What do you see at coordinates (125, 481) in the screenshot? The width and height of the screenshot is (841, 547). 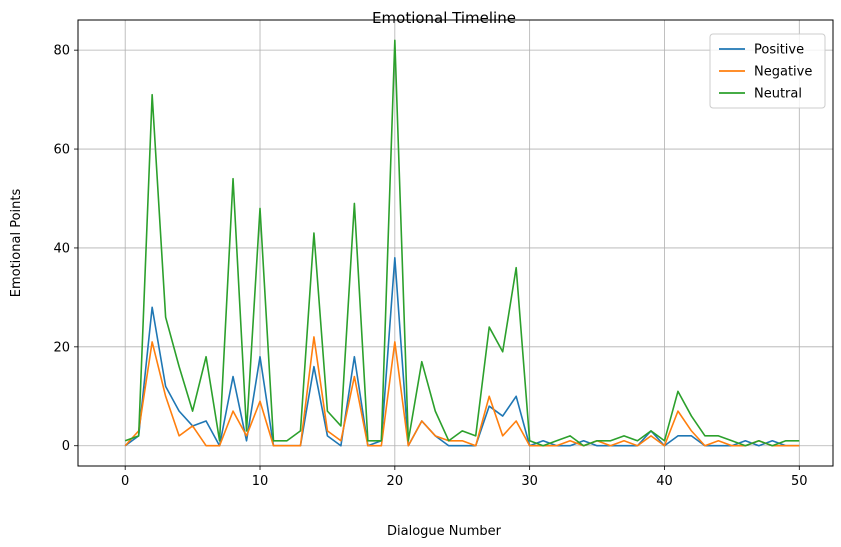 I see `x-tick-label: 0` at bounding box center [125, 481].